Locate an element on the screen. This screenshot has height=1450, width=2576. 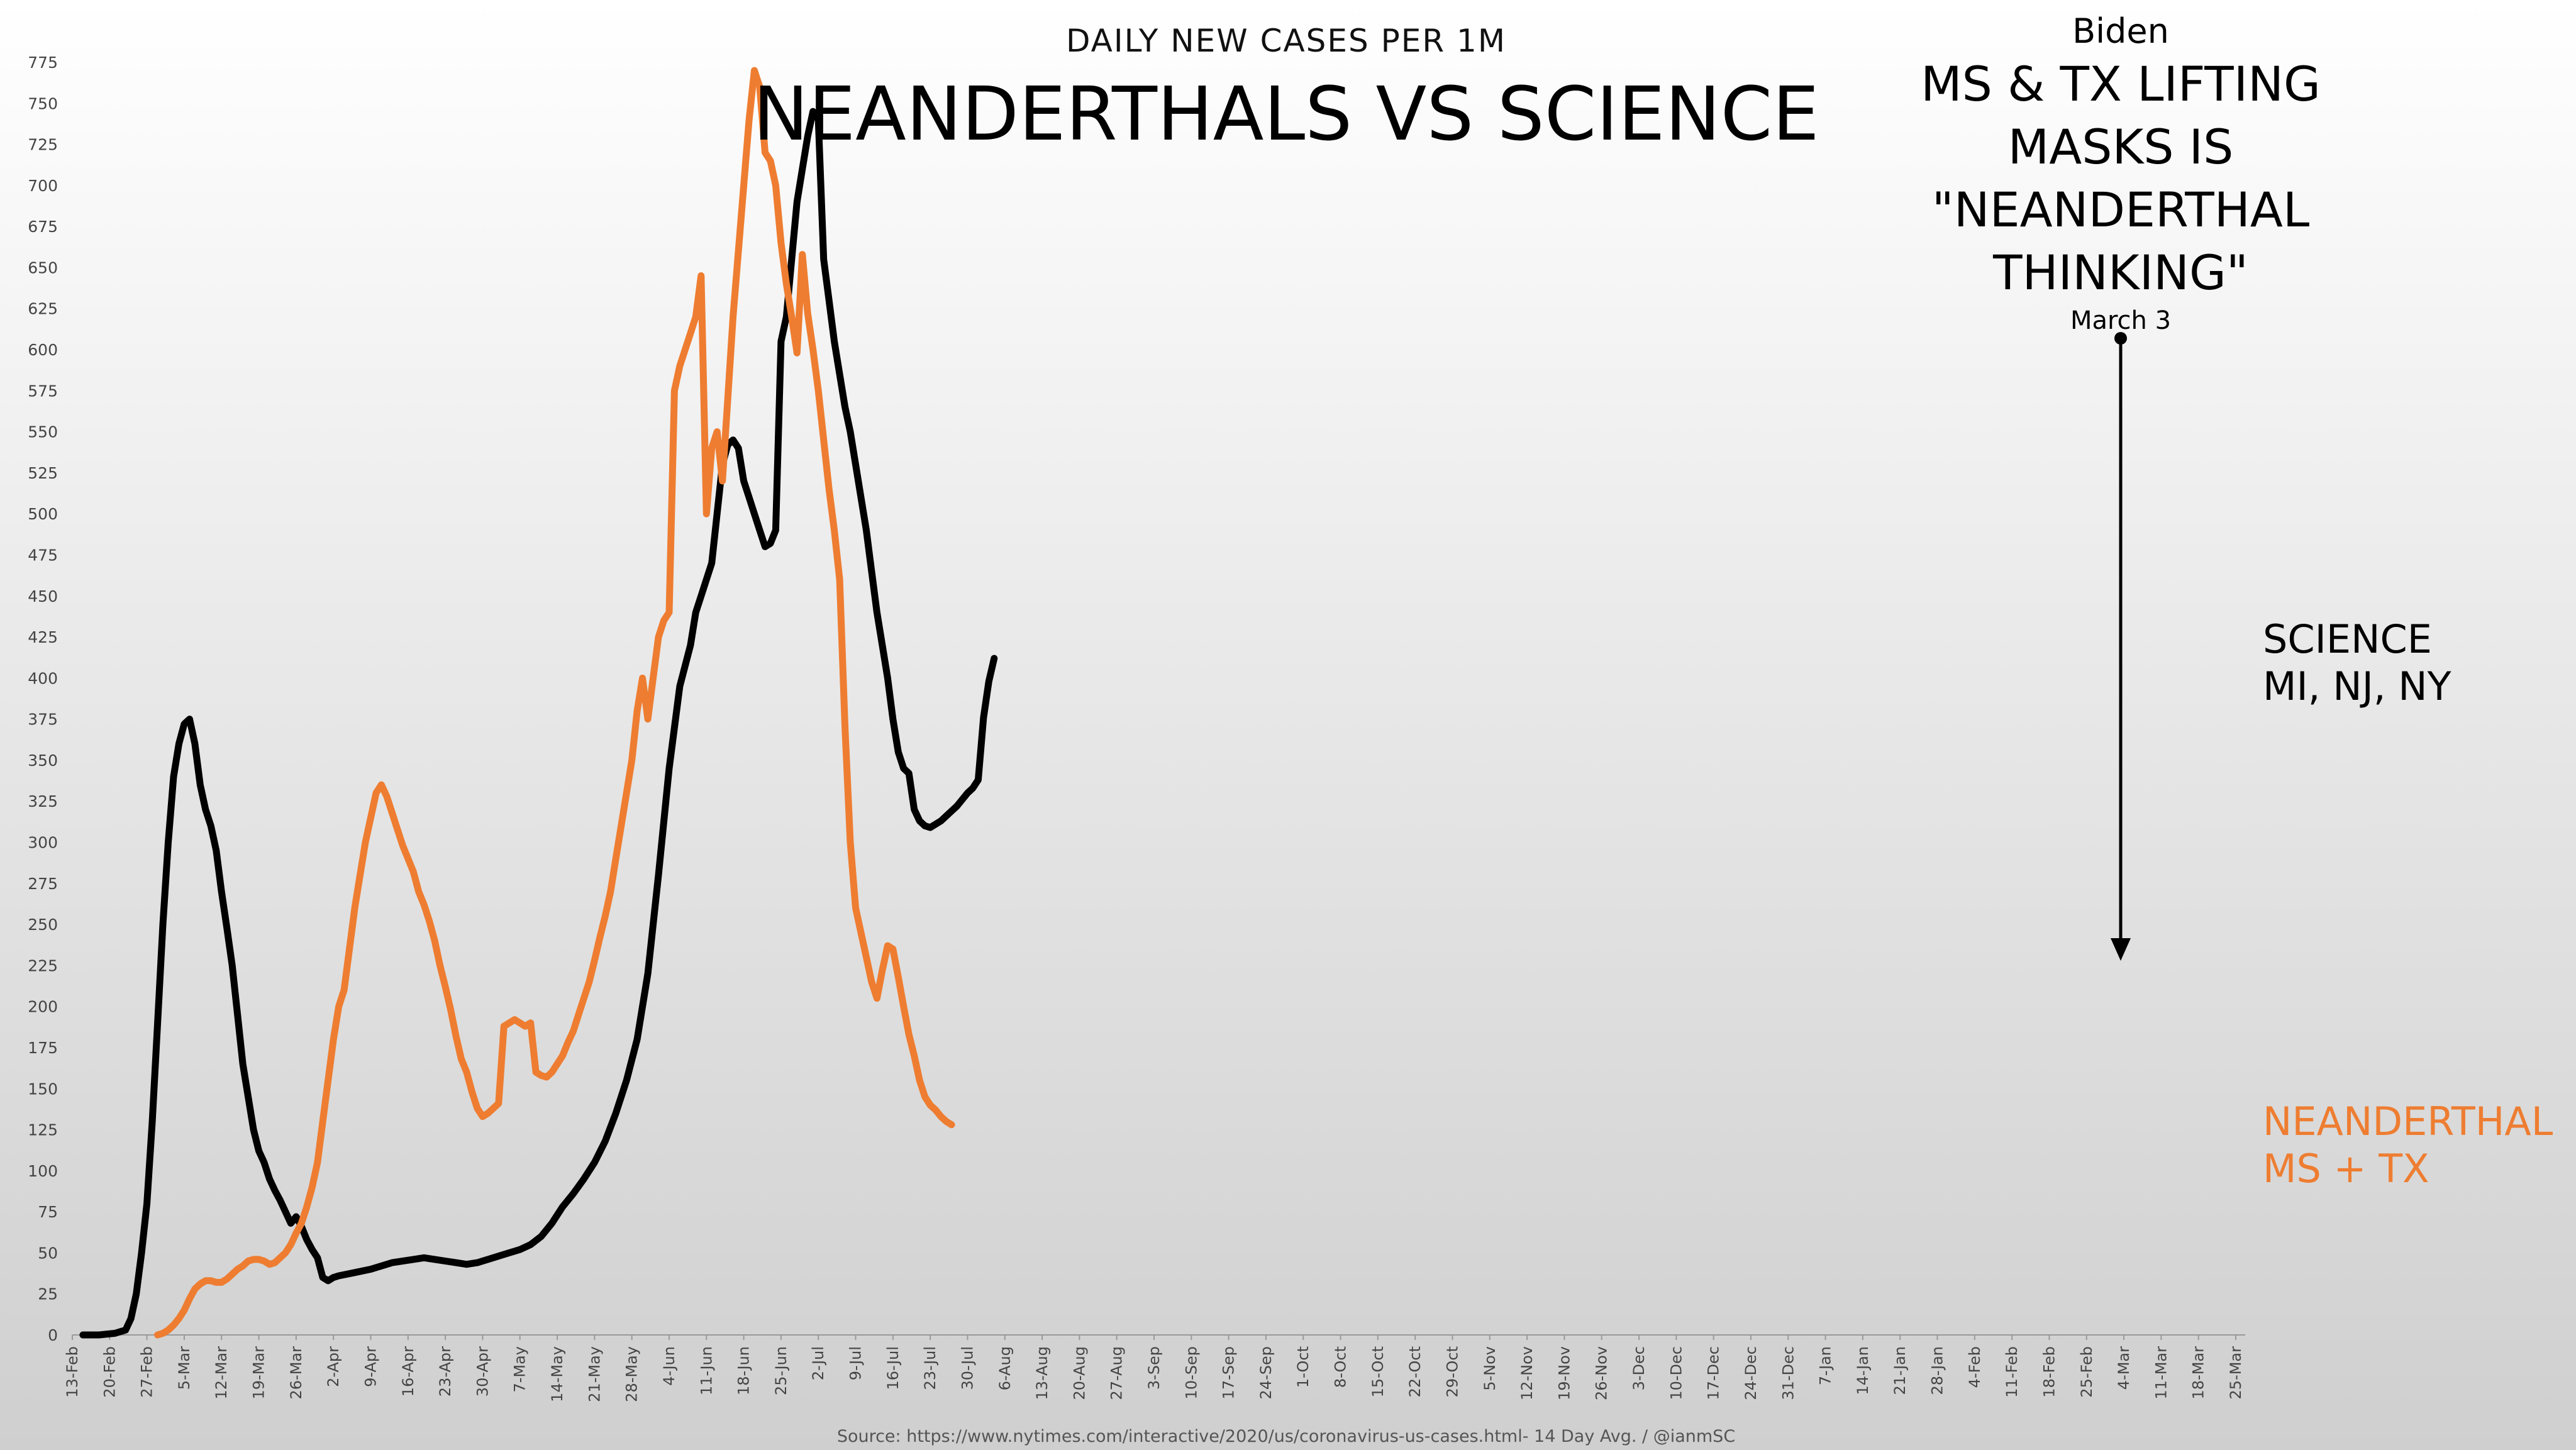
y-tick-label: 700 is located at coordinates (43, 186).